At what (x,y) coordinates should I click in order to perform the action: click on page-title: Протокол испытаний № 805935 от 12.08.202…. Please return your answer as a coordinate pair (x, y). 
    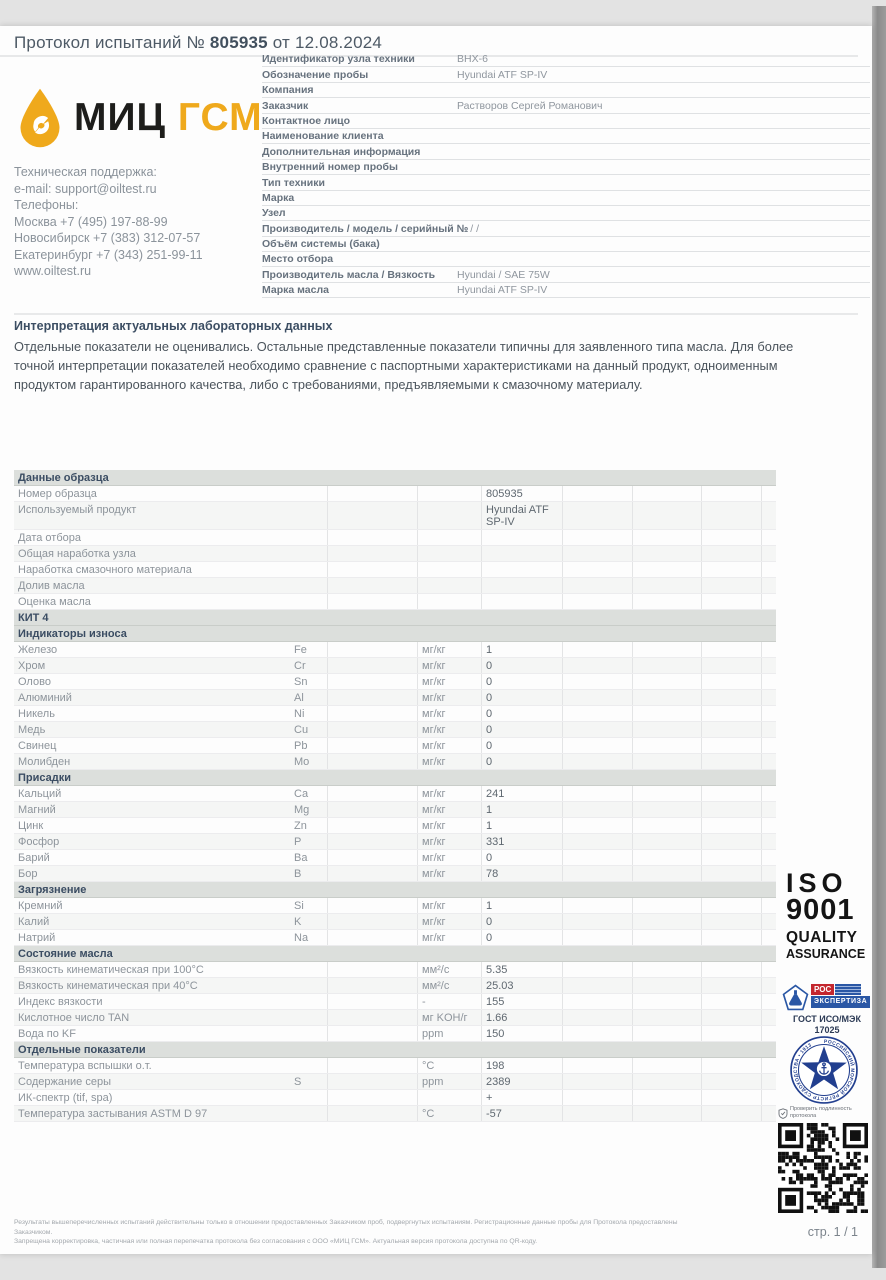
    Looking at the image, I should click on (198, 43).